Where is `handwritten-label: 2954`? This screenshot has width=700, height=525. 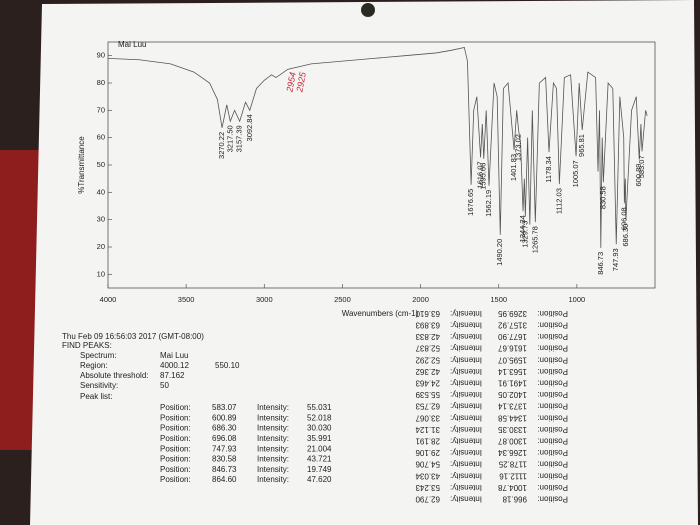
handwritten-label: 2954 is located at coordinates (291, 82).